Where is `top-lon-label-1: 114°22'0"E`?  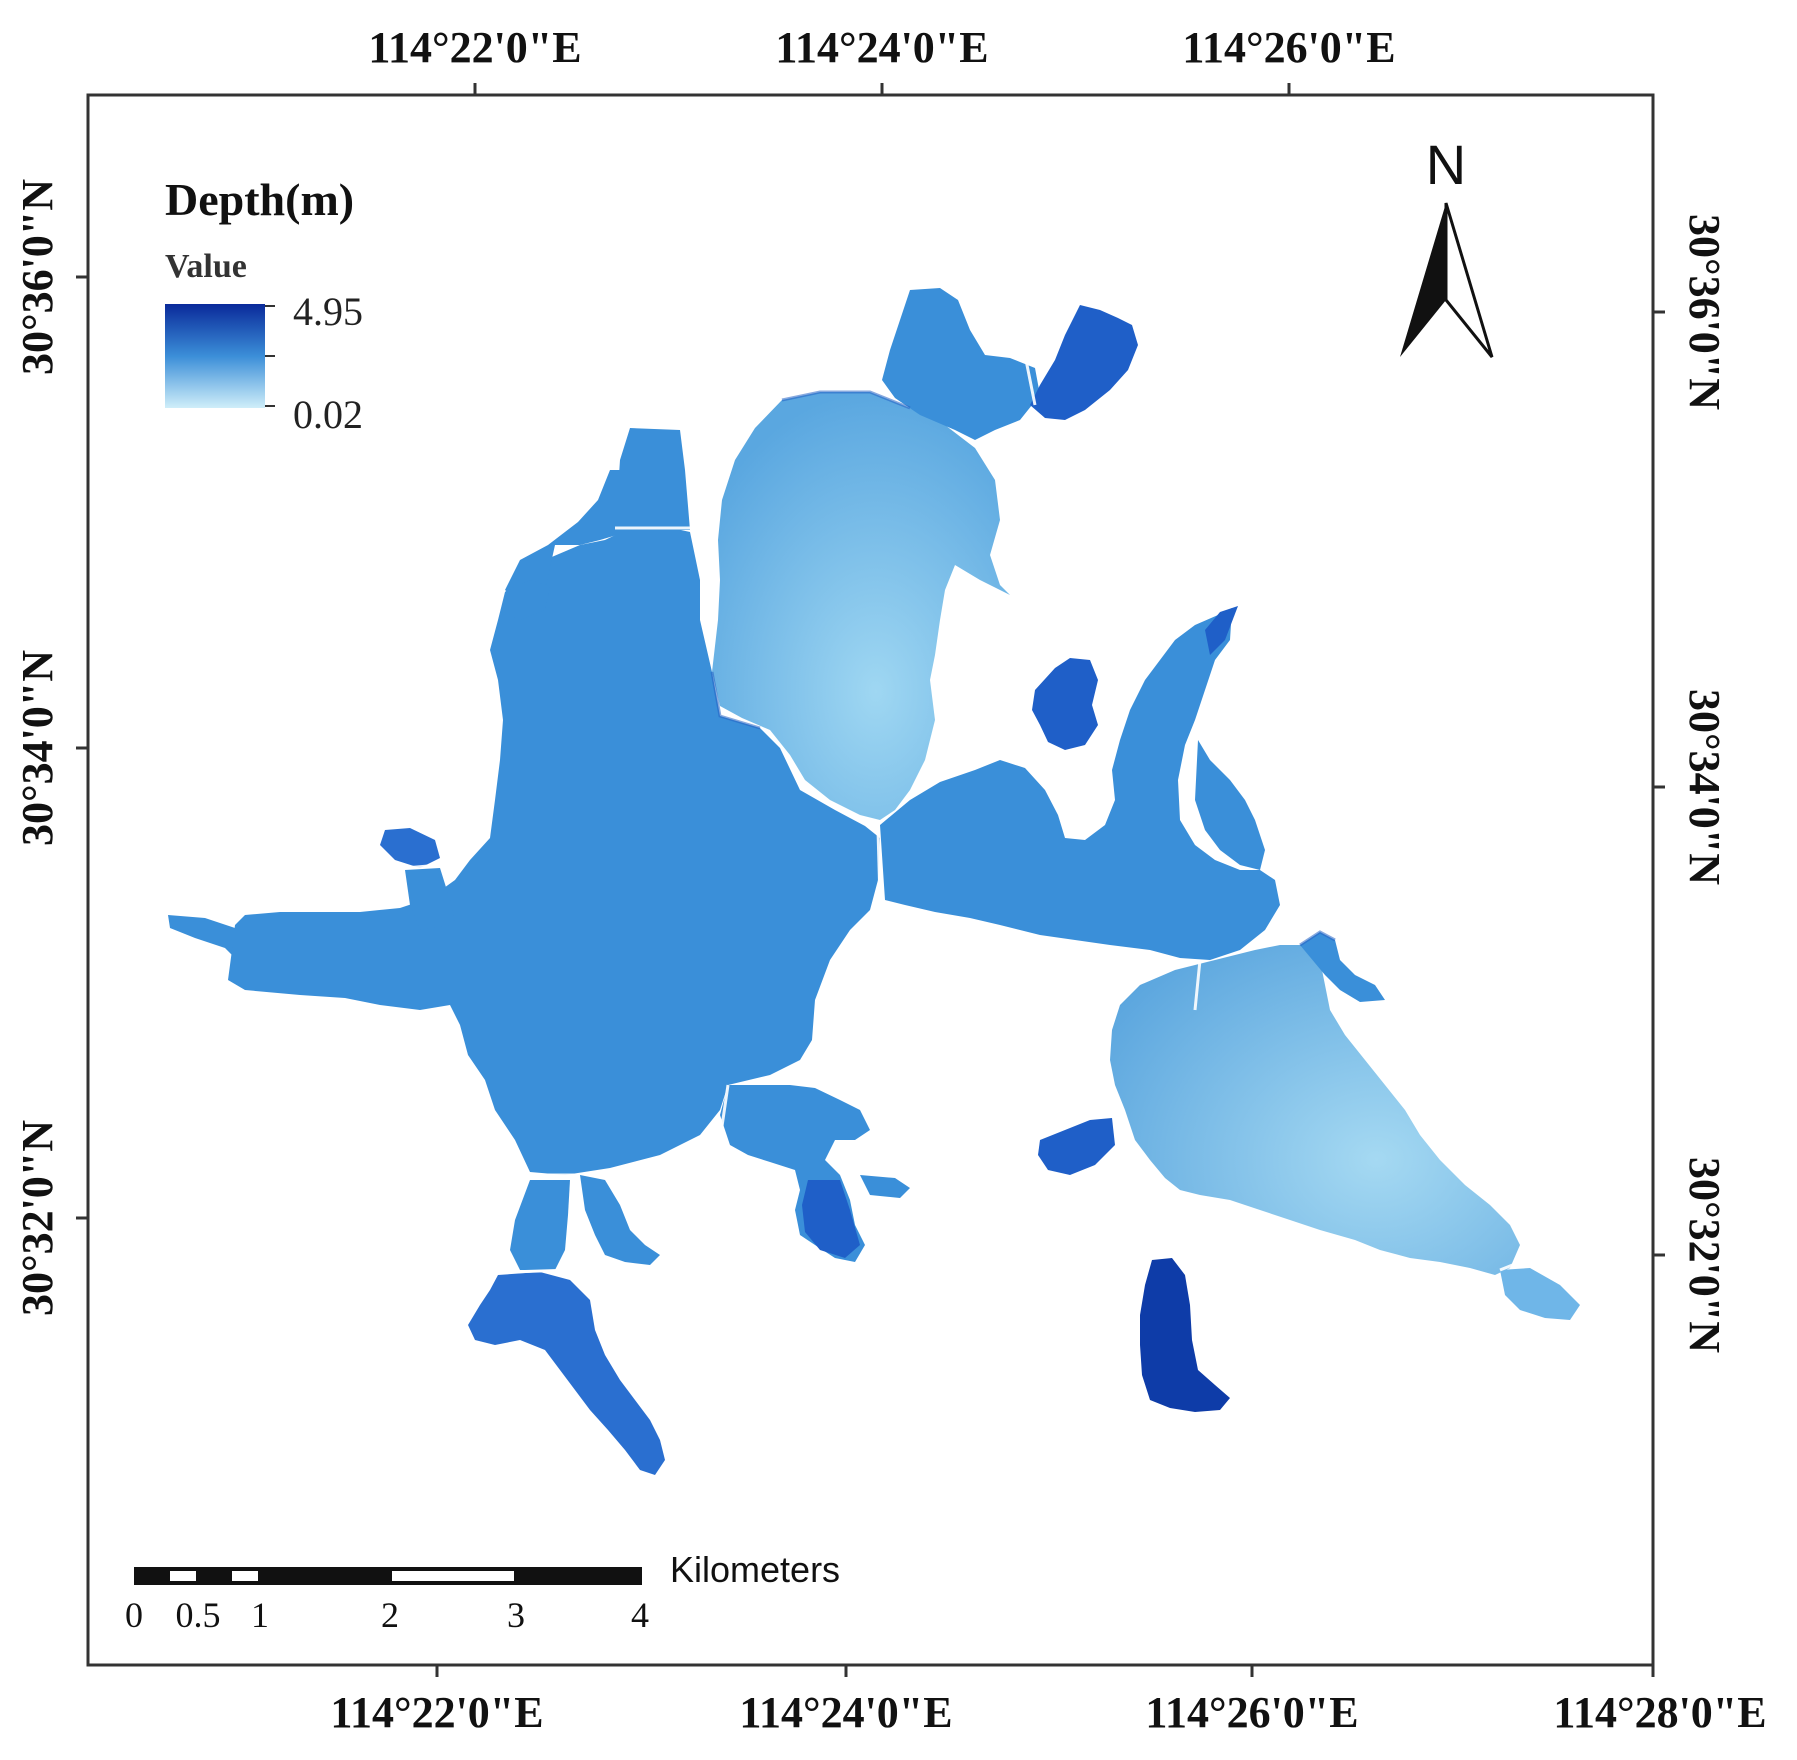
top-lon-label-1: 114°22'0"E is located at coordinates (474, 47).